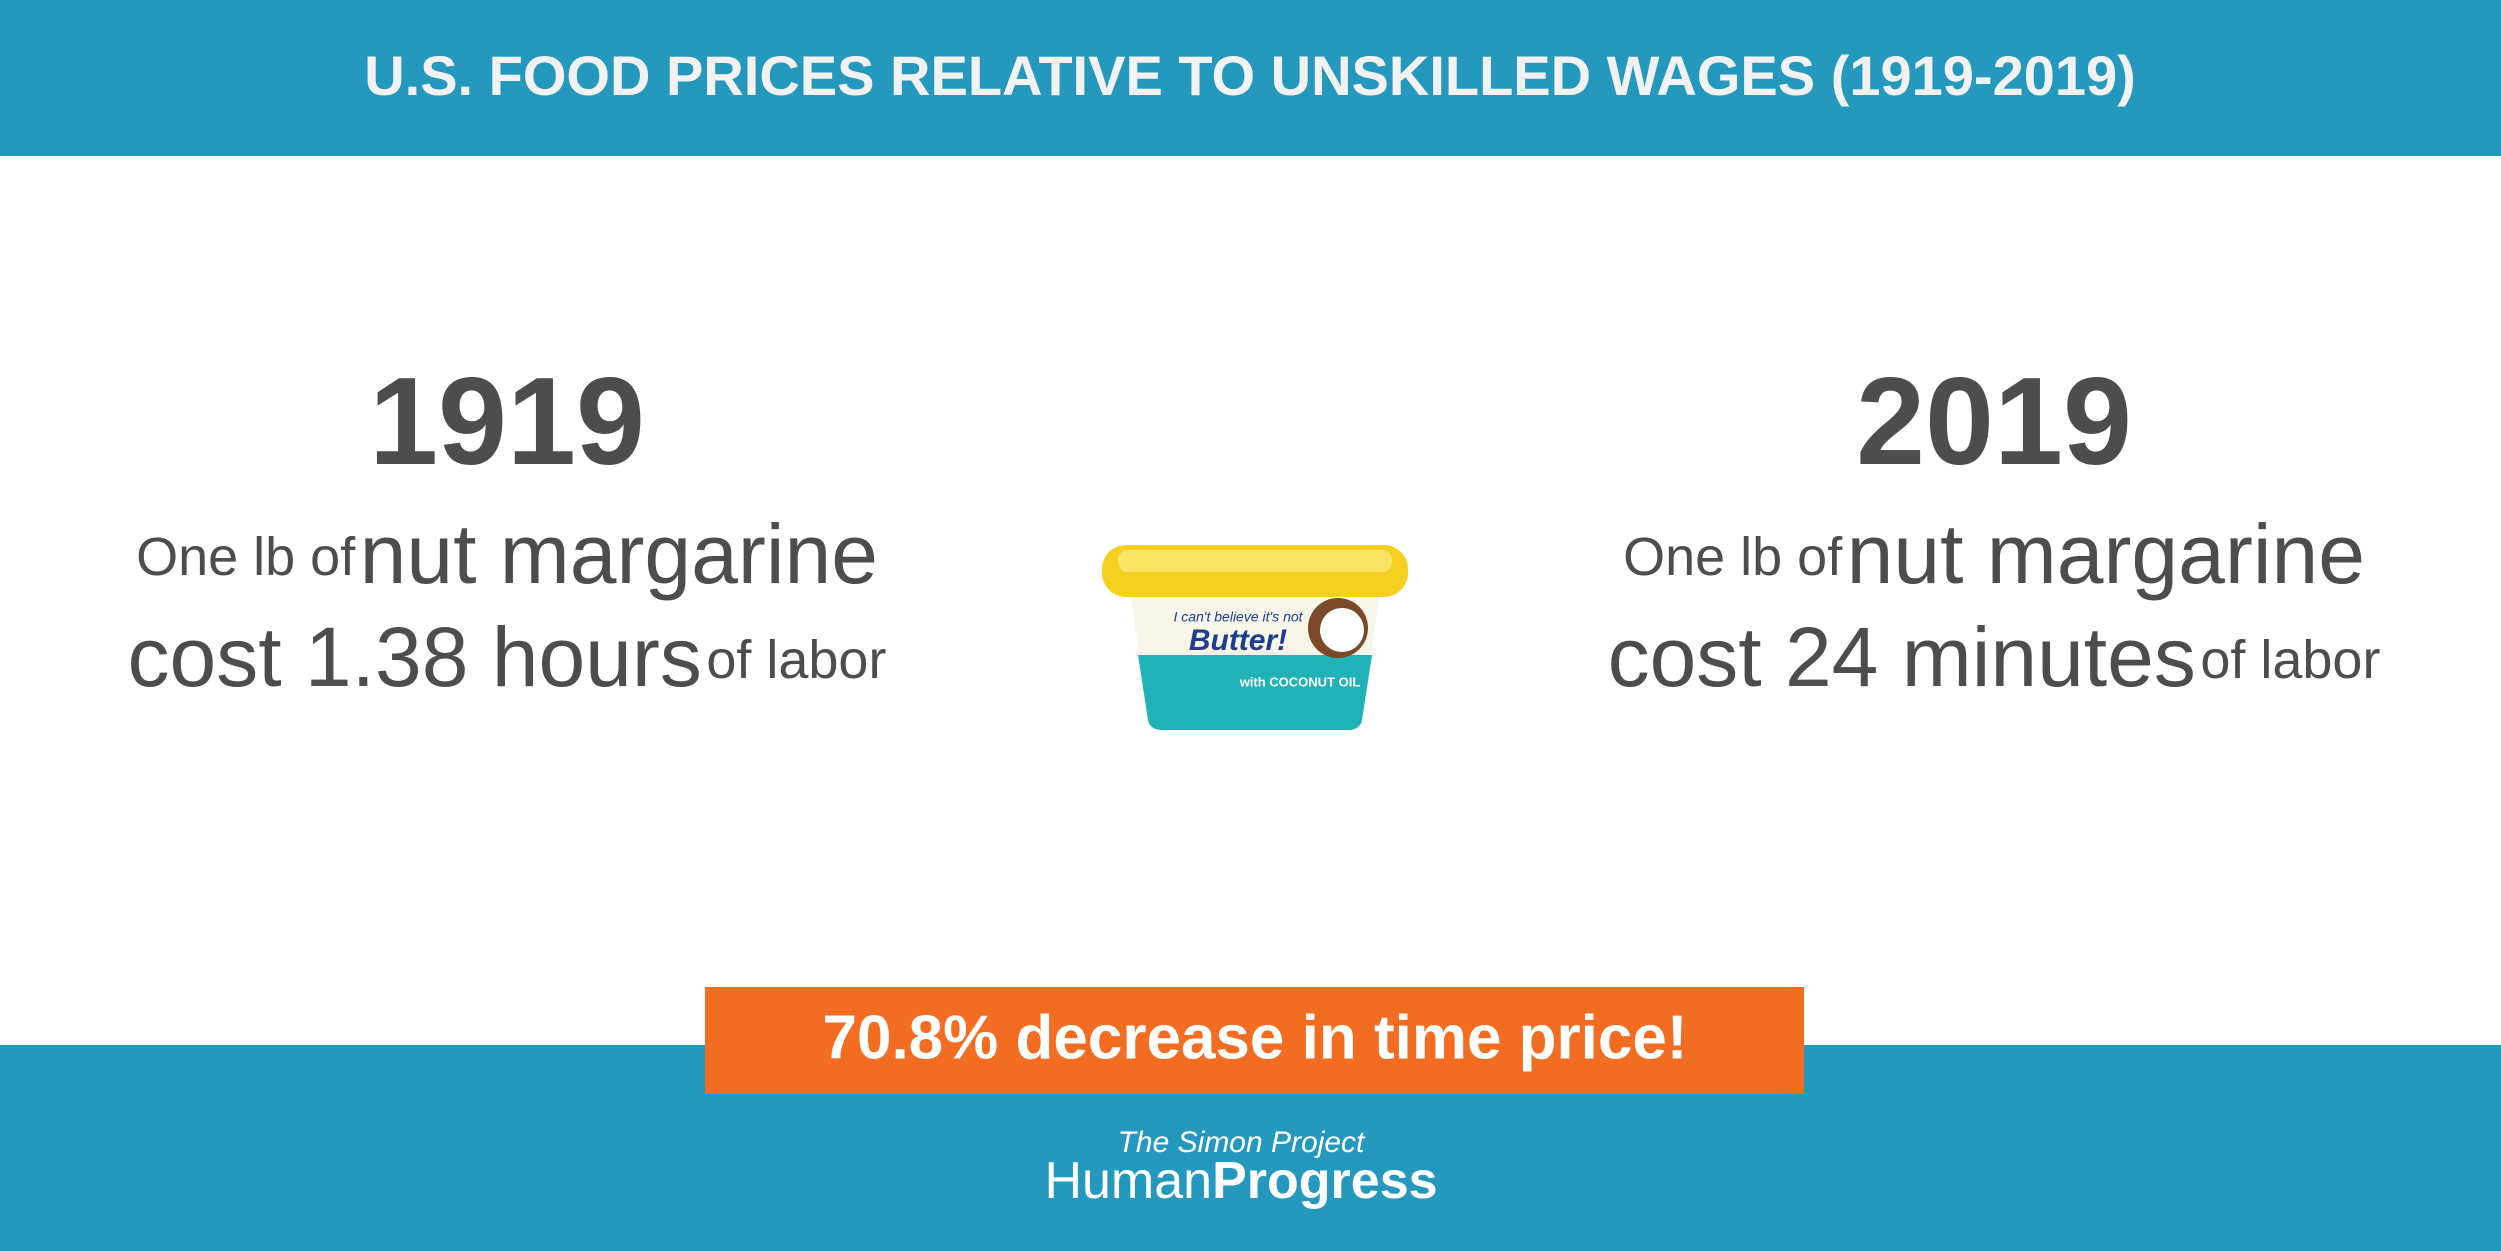 The image size is (2501, 1251). What do you see at coordinates (1994, 422) in the screenshot?
I see `year-right: 2019` at bounding box center [1994, 422].